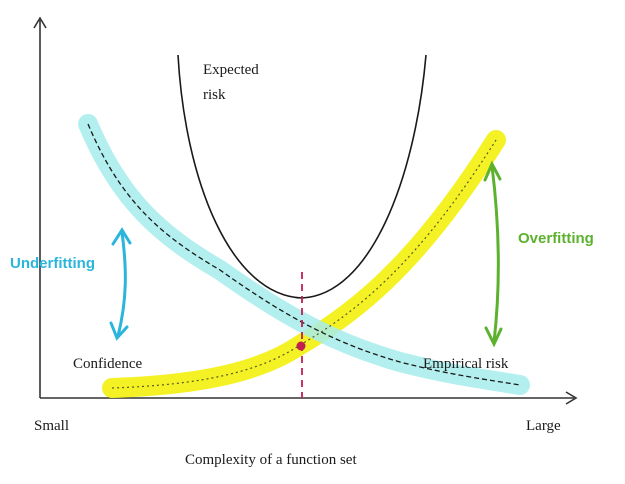 This screenshot has width=625, height=484. I want to click on empirical-risk-label: Empirical risk, so click(466, 364).